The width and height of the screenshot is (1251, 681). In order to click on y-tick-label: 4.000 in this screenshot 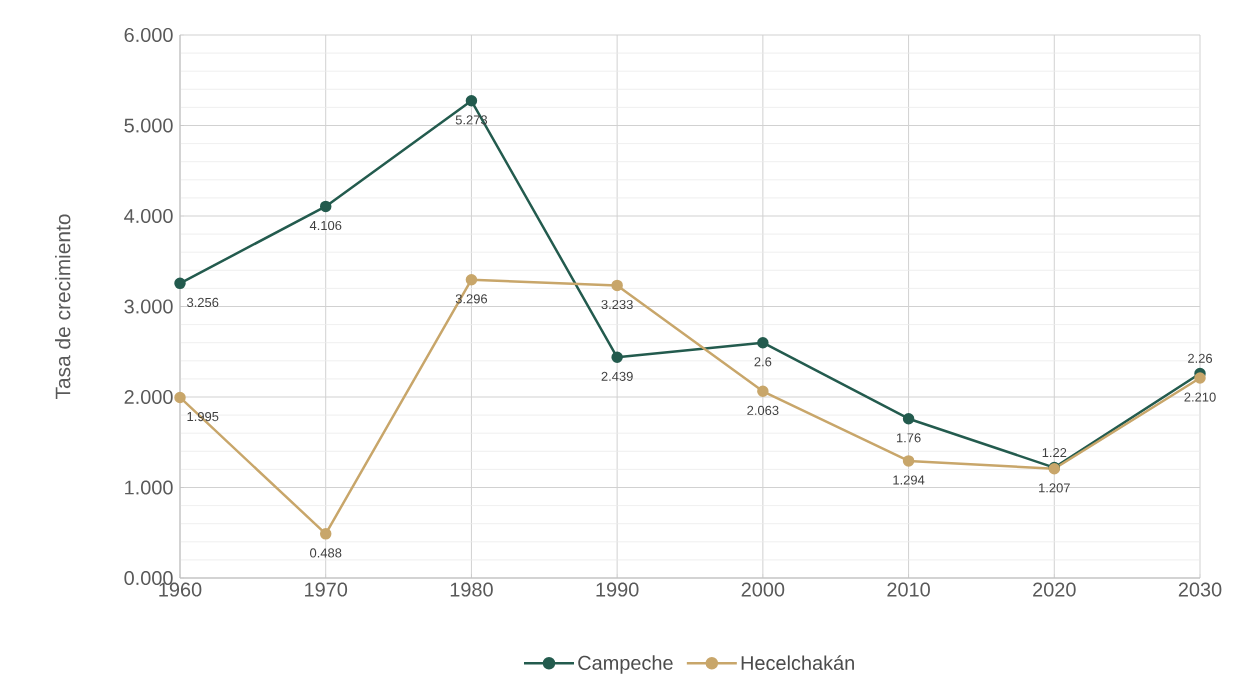, I will do `click(148, 216)`.